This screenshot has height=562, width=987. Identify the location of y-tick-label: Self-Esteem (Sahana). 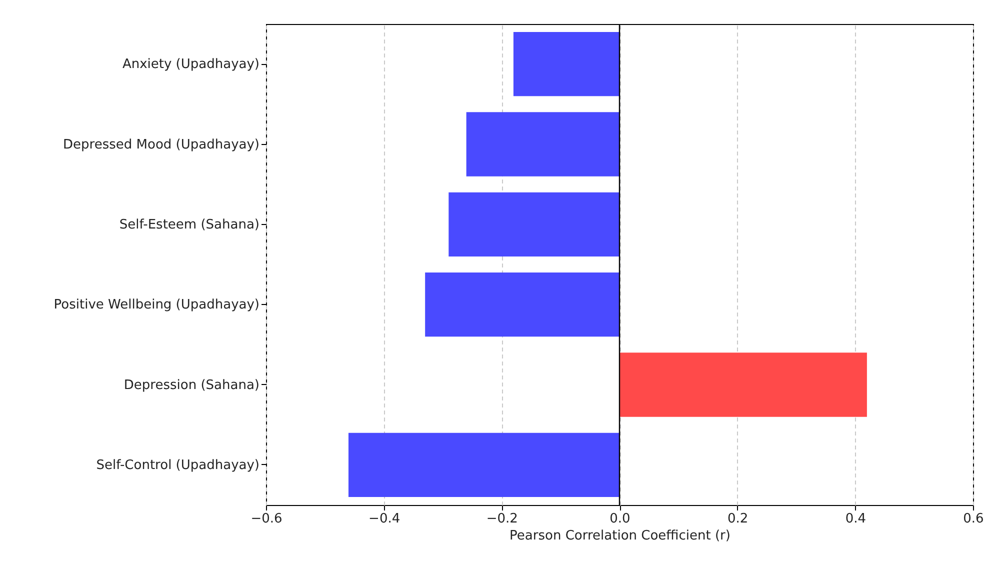
(189, 224).